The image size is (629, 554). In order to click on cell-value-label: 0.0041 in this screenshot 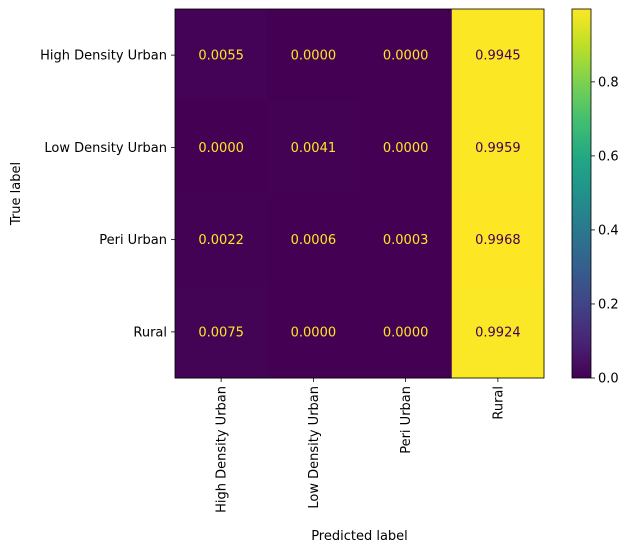, I will do `click(314, 148)`.